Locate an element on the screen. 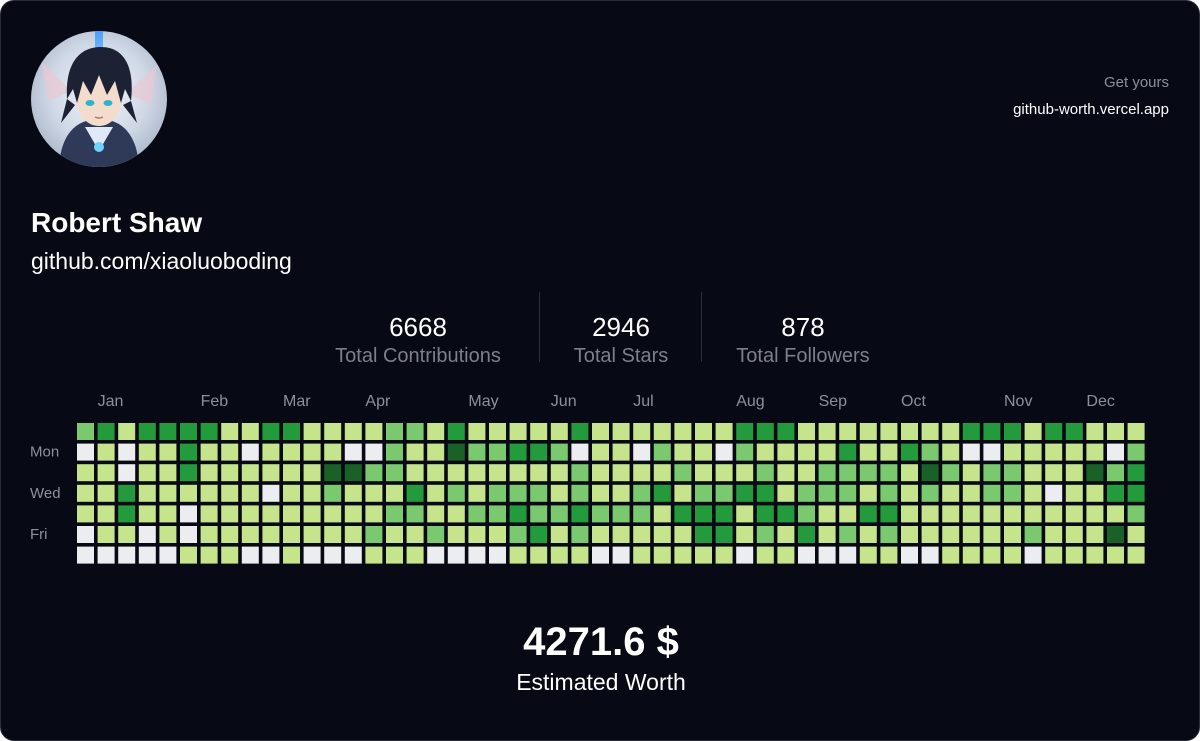  site-link: github-worth.vercel.app is located at coordinates (1091, 109).